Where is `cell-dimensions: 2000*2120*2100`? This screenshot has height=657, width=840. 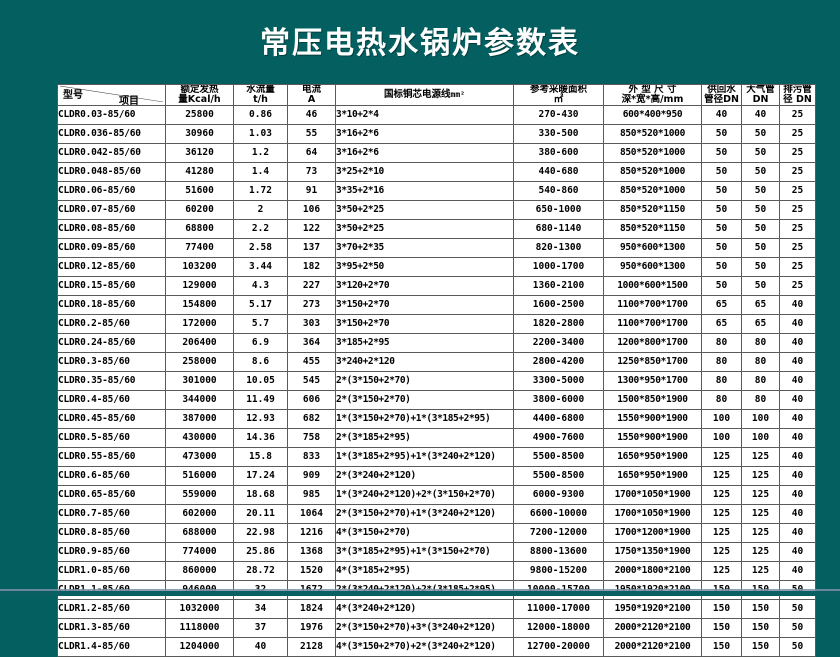 cell-dimensions: 2000*2120*2100 is located at coordinates (652, 646).